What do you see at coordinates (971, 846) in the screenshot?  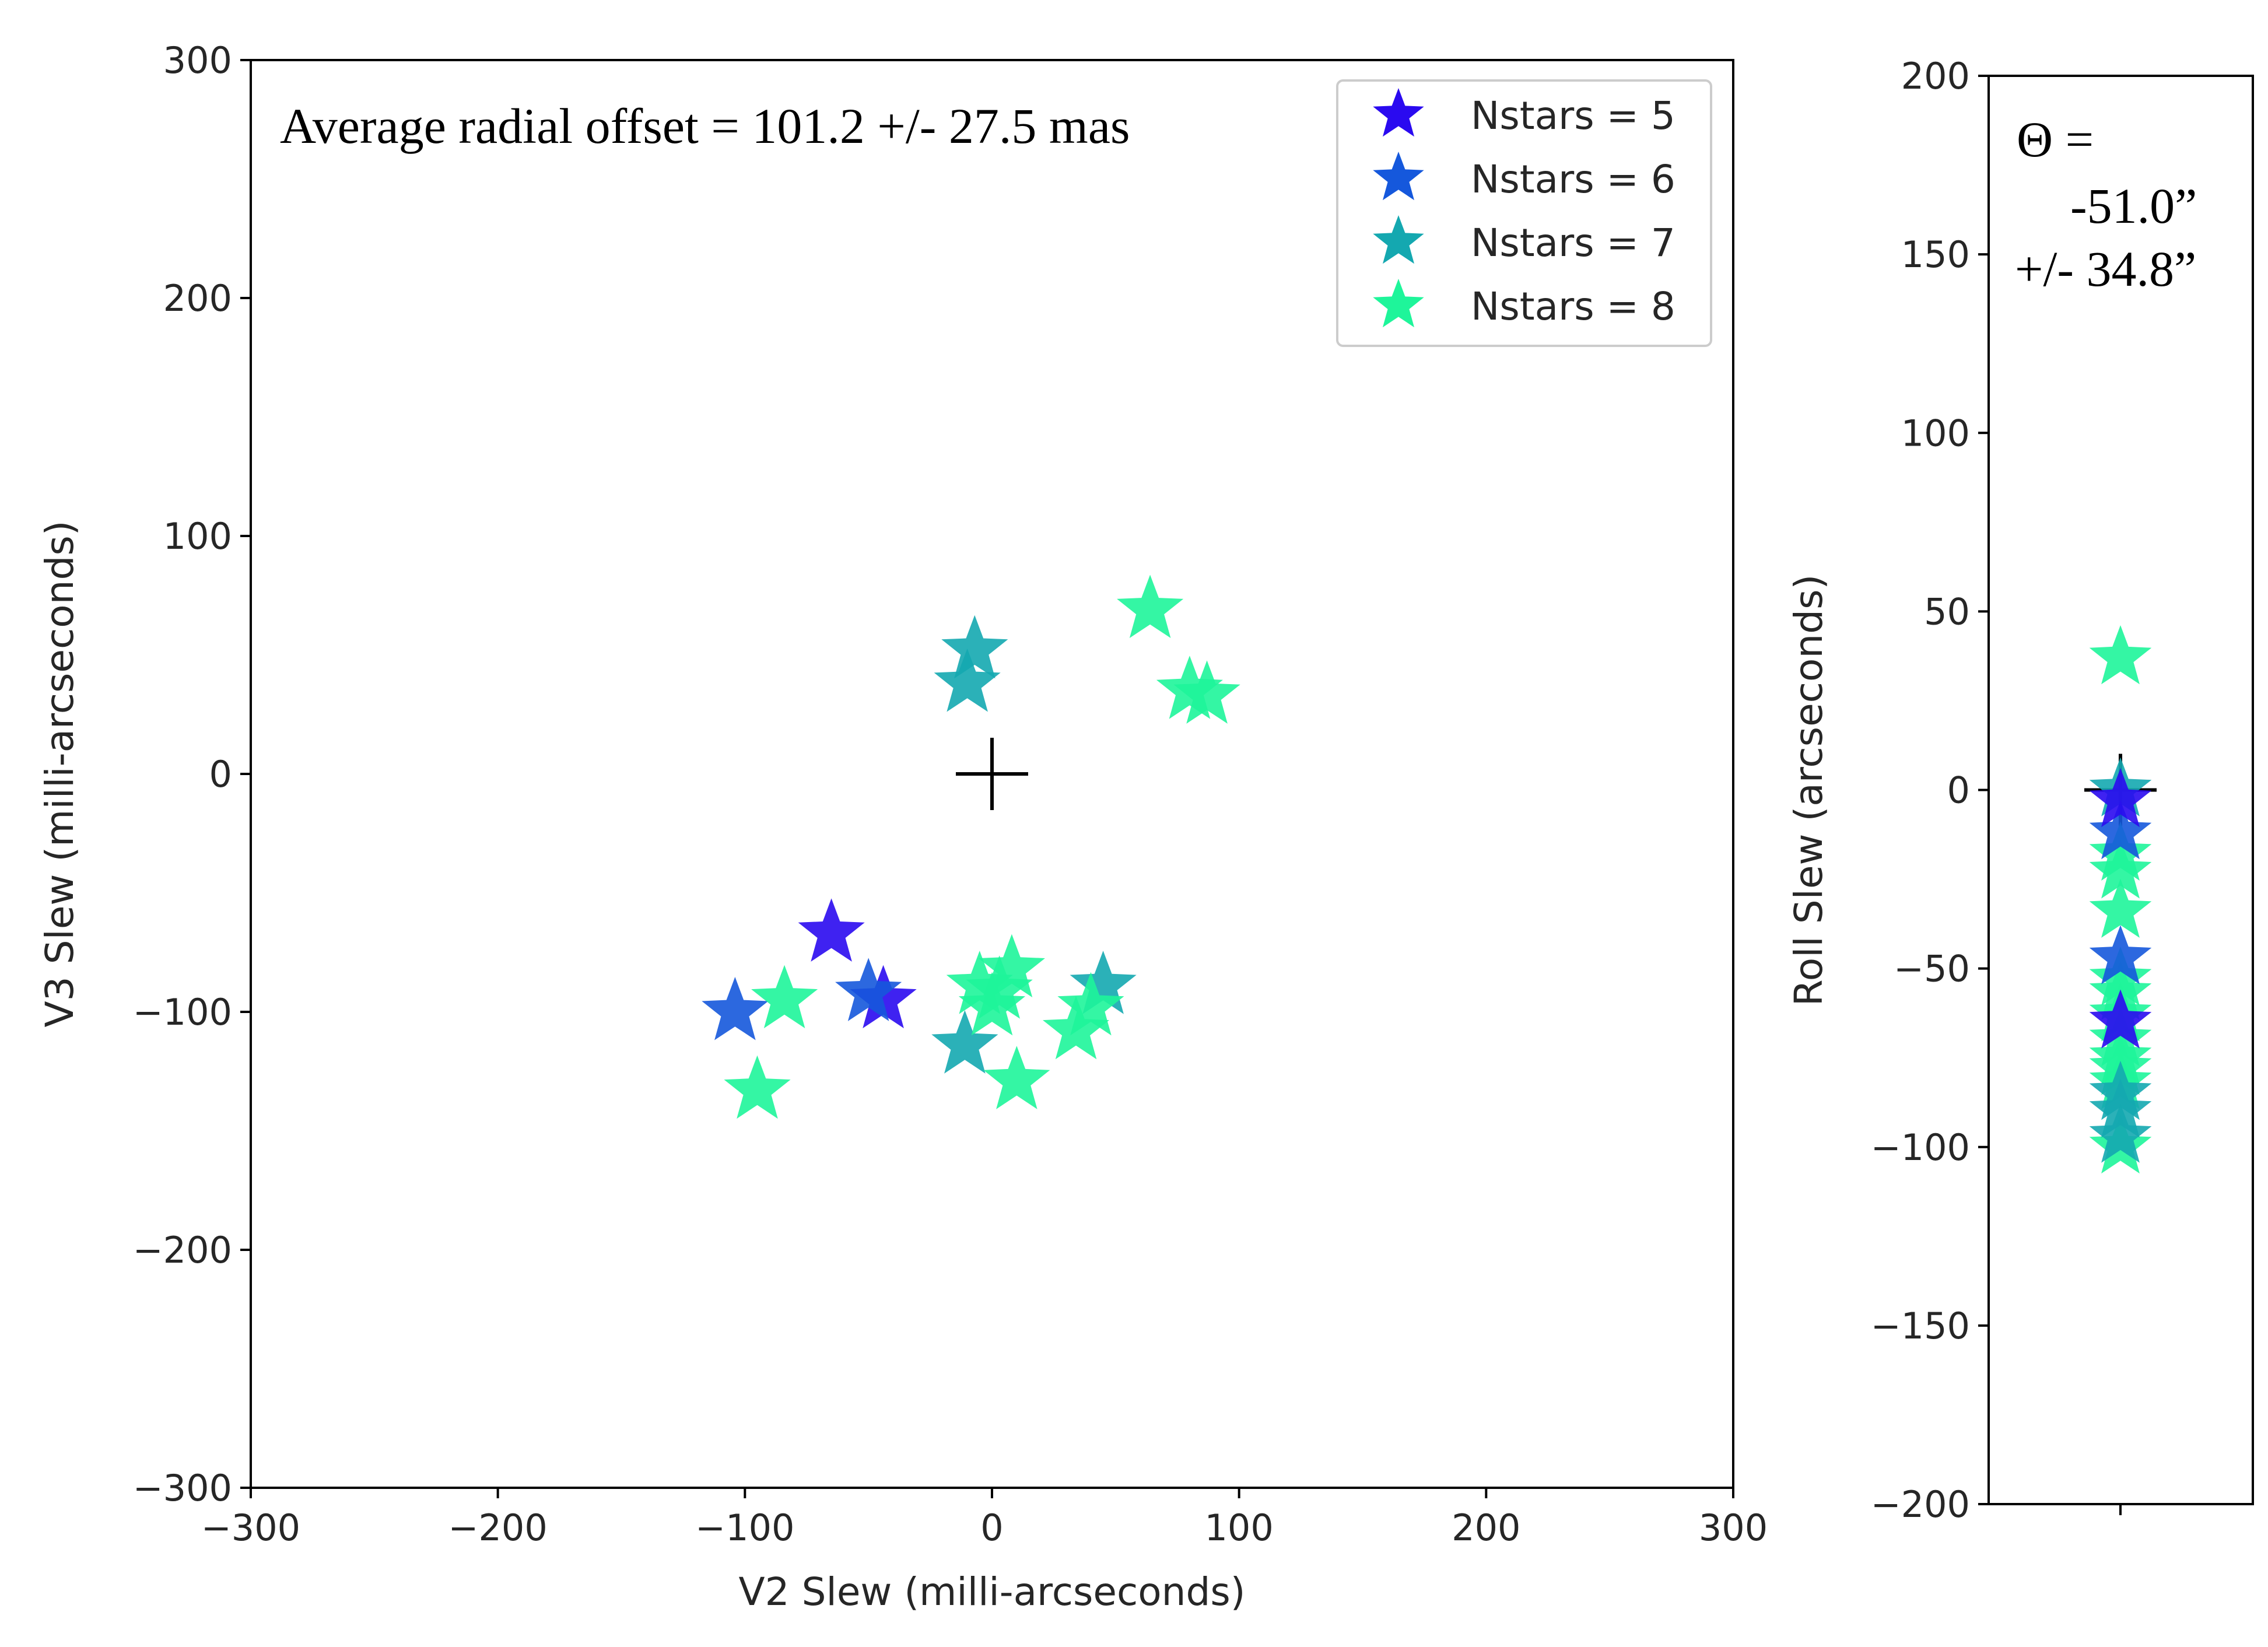 I see `main-data-points` at bounding box center [971, 846].